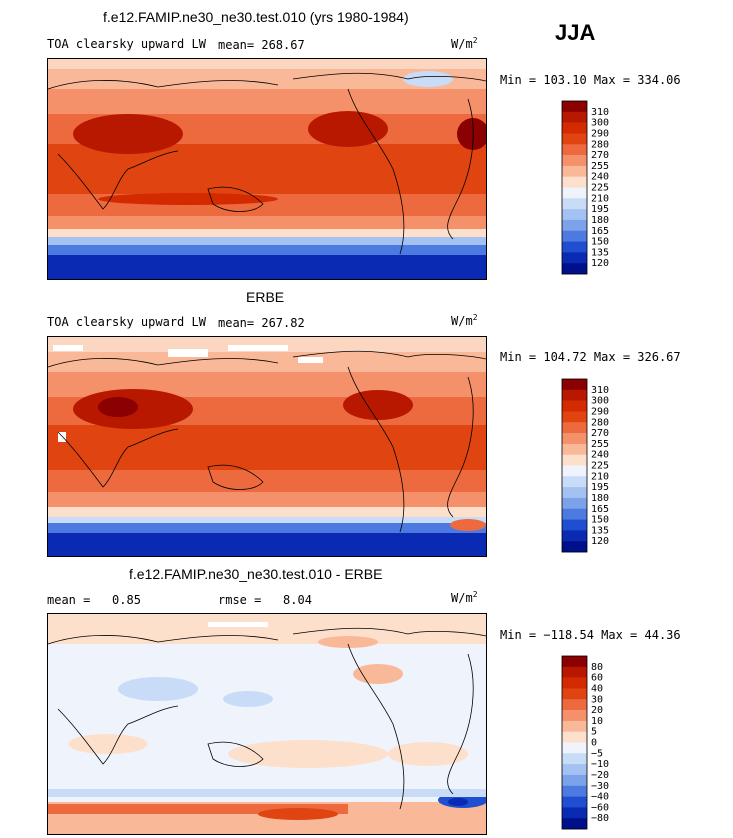  Describe the element at coordinates (283, 323) in the screenshot. I see `panel-2-mean-value: 267.82` at that location.